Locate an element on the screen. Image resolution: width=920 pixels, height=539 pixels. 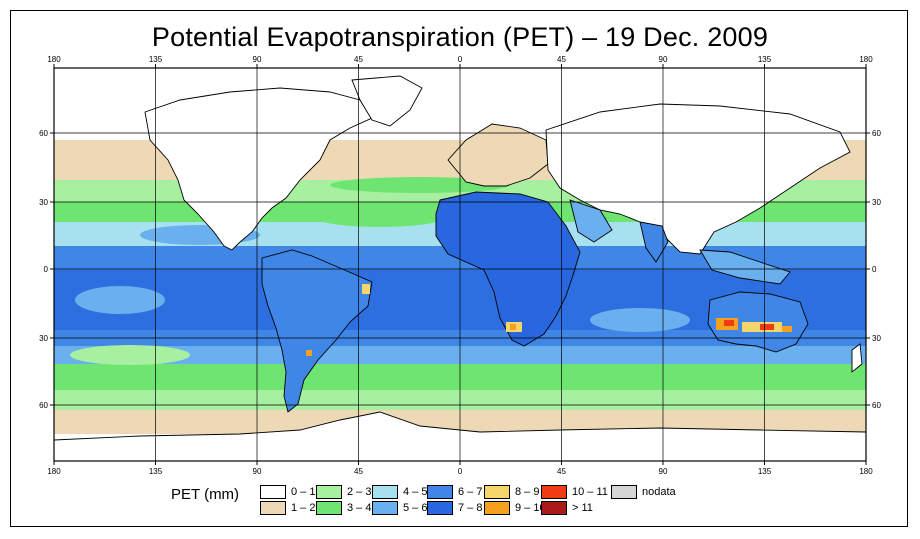
patch-atlantic-green is located at coordinates (380, 215).